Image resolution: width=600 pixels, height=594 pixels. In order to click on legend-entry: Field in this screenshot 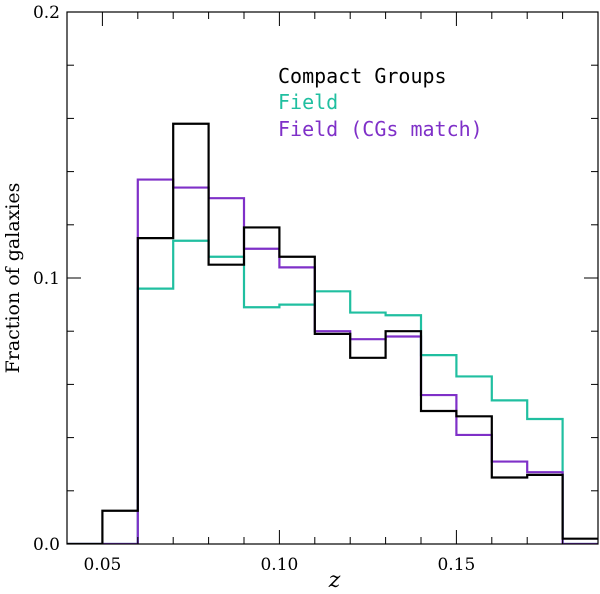, I will do `click(308, 102)`.